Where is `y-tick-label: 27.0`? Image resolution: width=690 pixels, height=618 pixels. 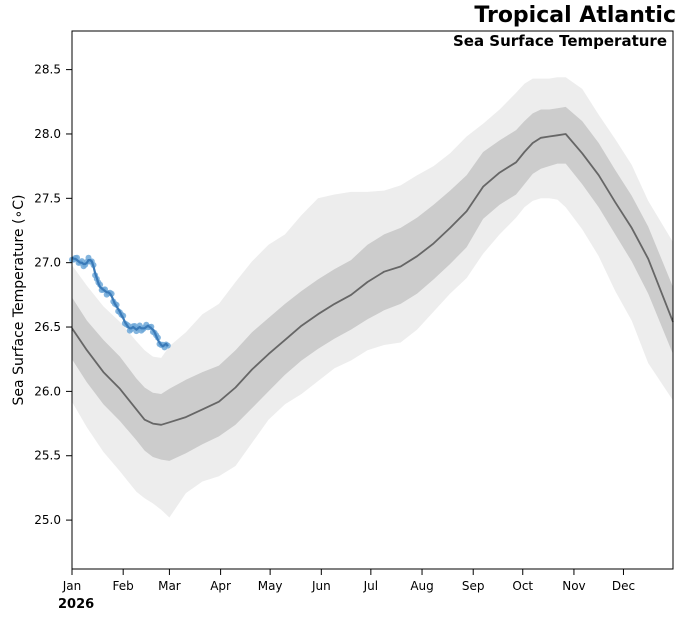
y-tick-label: 27.0 is located at coordinates (47, 263).